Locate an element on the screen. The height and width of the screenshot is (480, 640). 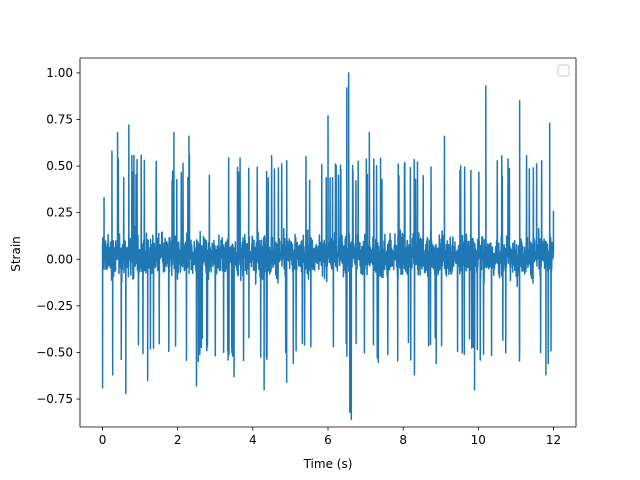
x-axis-label: Time (s) is located at coordinates (328, 464).